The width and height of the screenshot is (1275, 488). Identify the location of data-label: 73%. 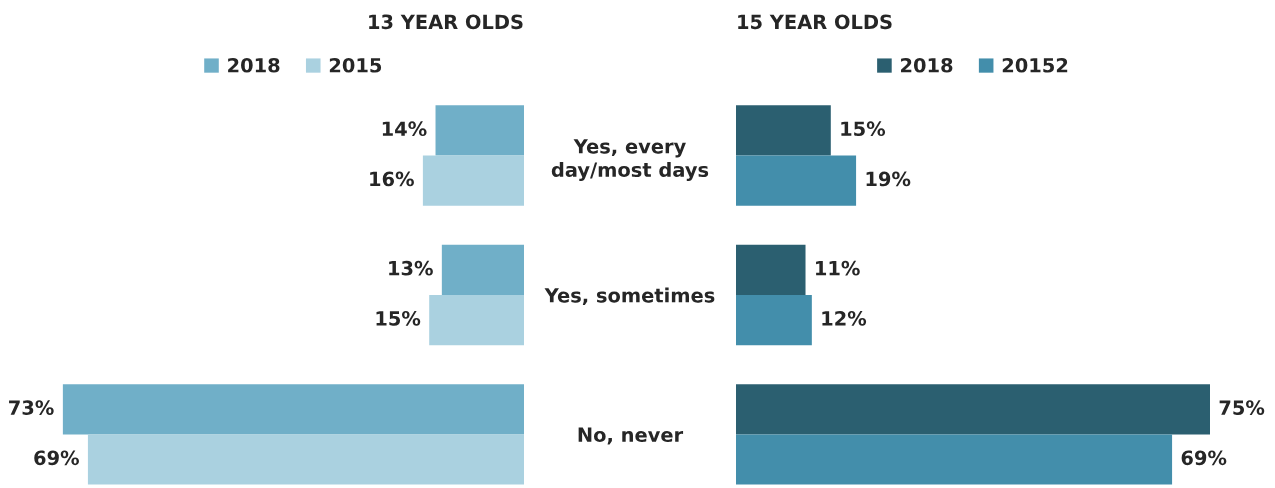
(31, 407).